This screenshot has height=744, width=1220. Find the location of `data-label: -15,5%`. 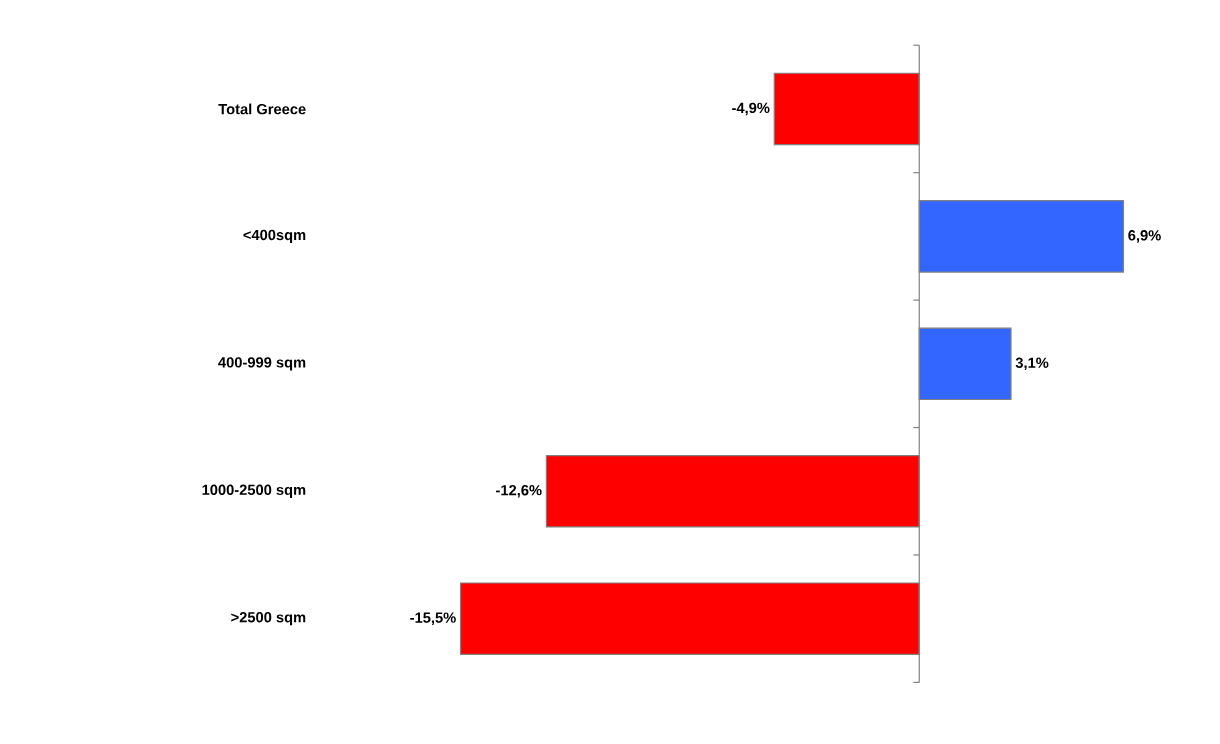

data-label: -15,5% is located at coordinates (433, 618).